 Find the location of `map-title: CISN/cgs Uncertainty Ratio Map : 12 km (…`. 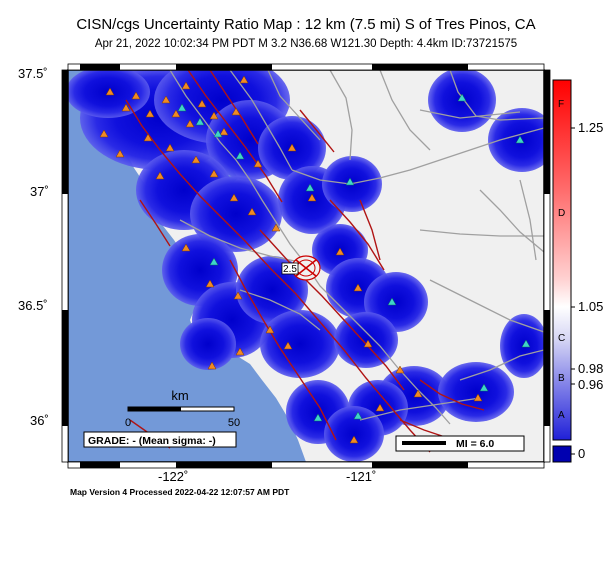

map-title: CISN/cgs Uncertainty Ratio Map : 12 km (… is located at coordinates (306, 24).